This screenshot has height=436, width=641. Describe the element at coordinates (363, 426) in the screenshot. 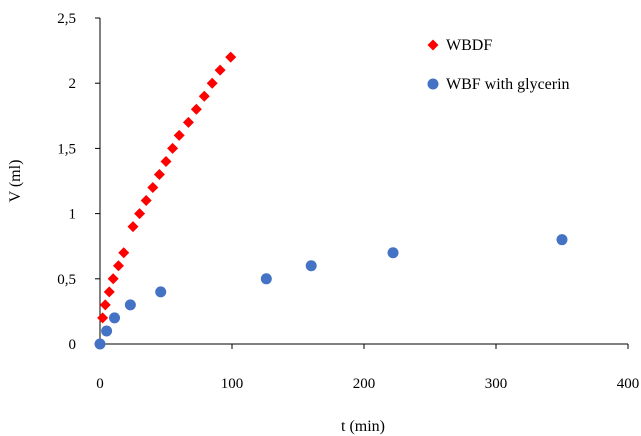

I see `x-axis-title: t (min)` at that location.